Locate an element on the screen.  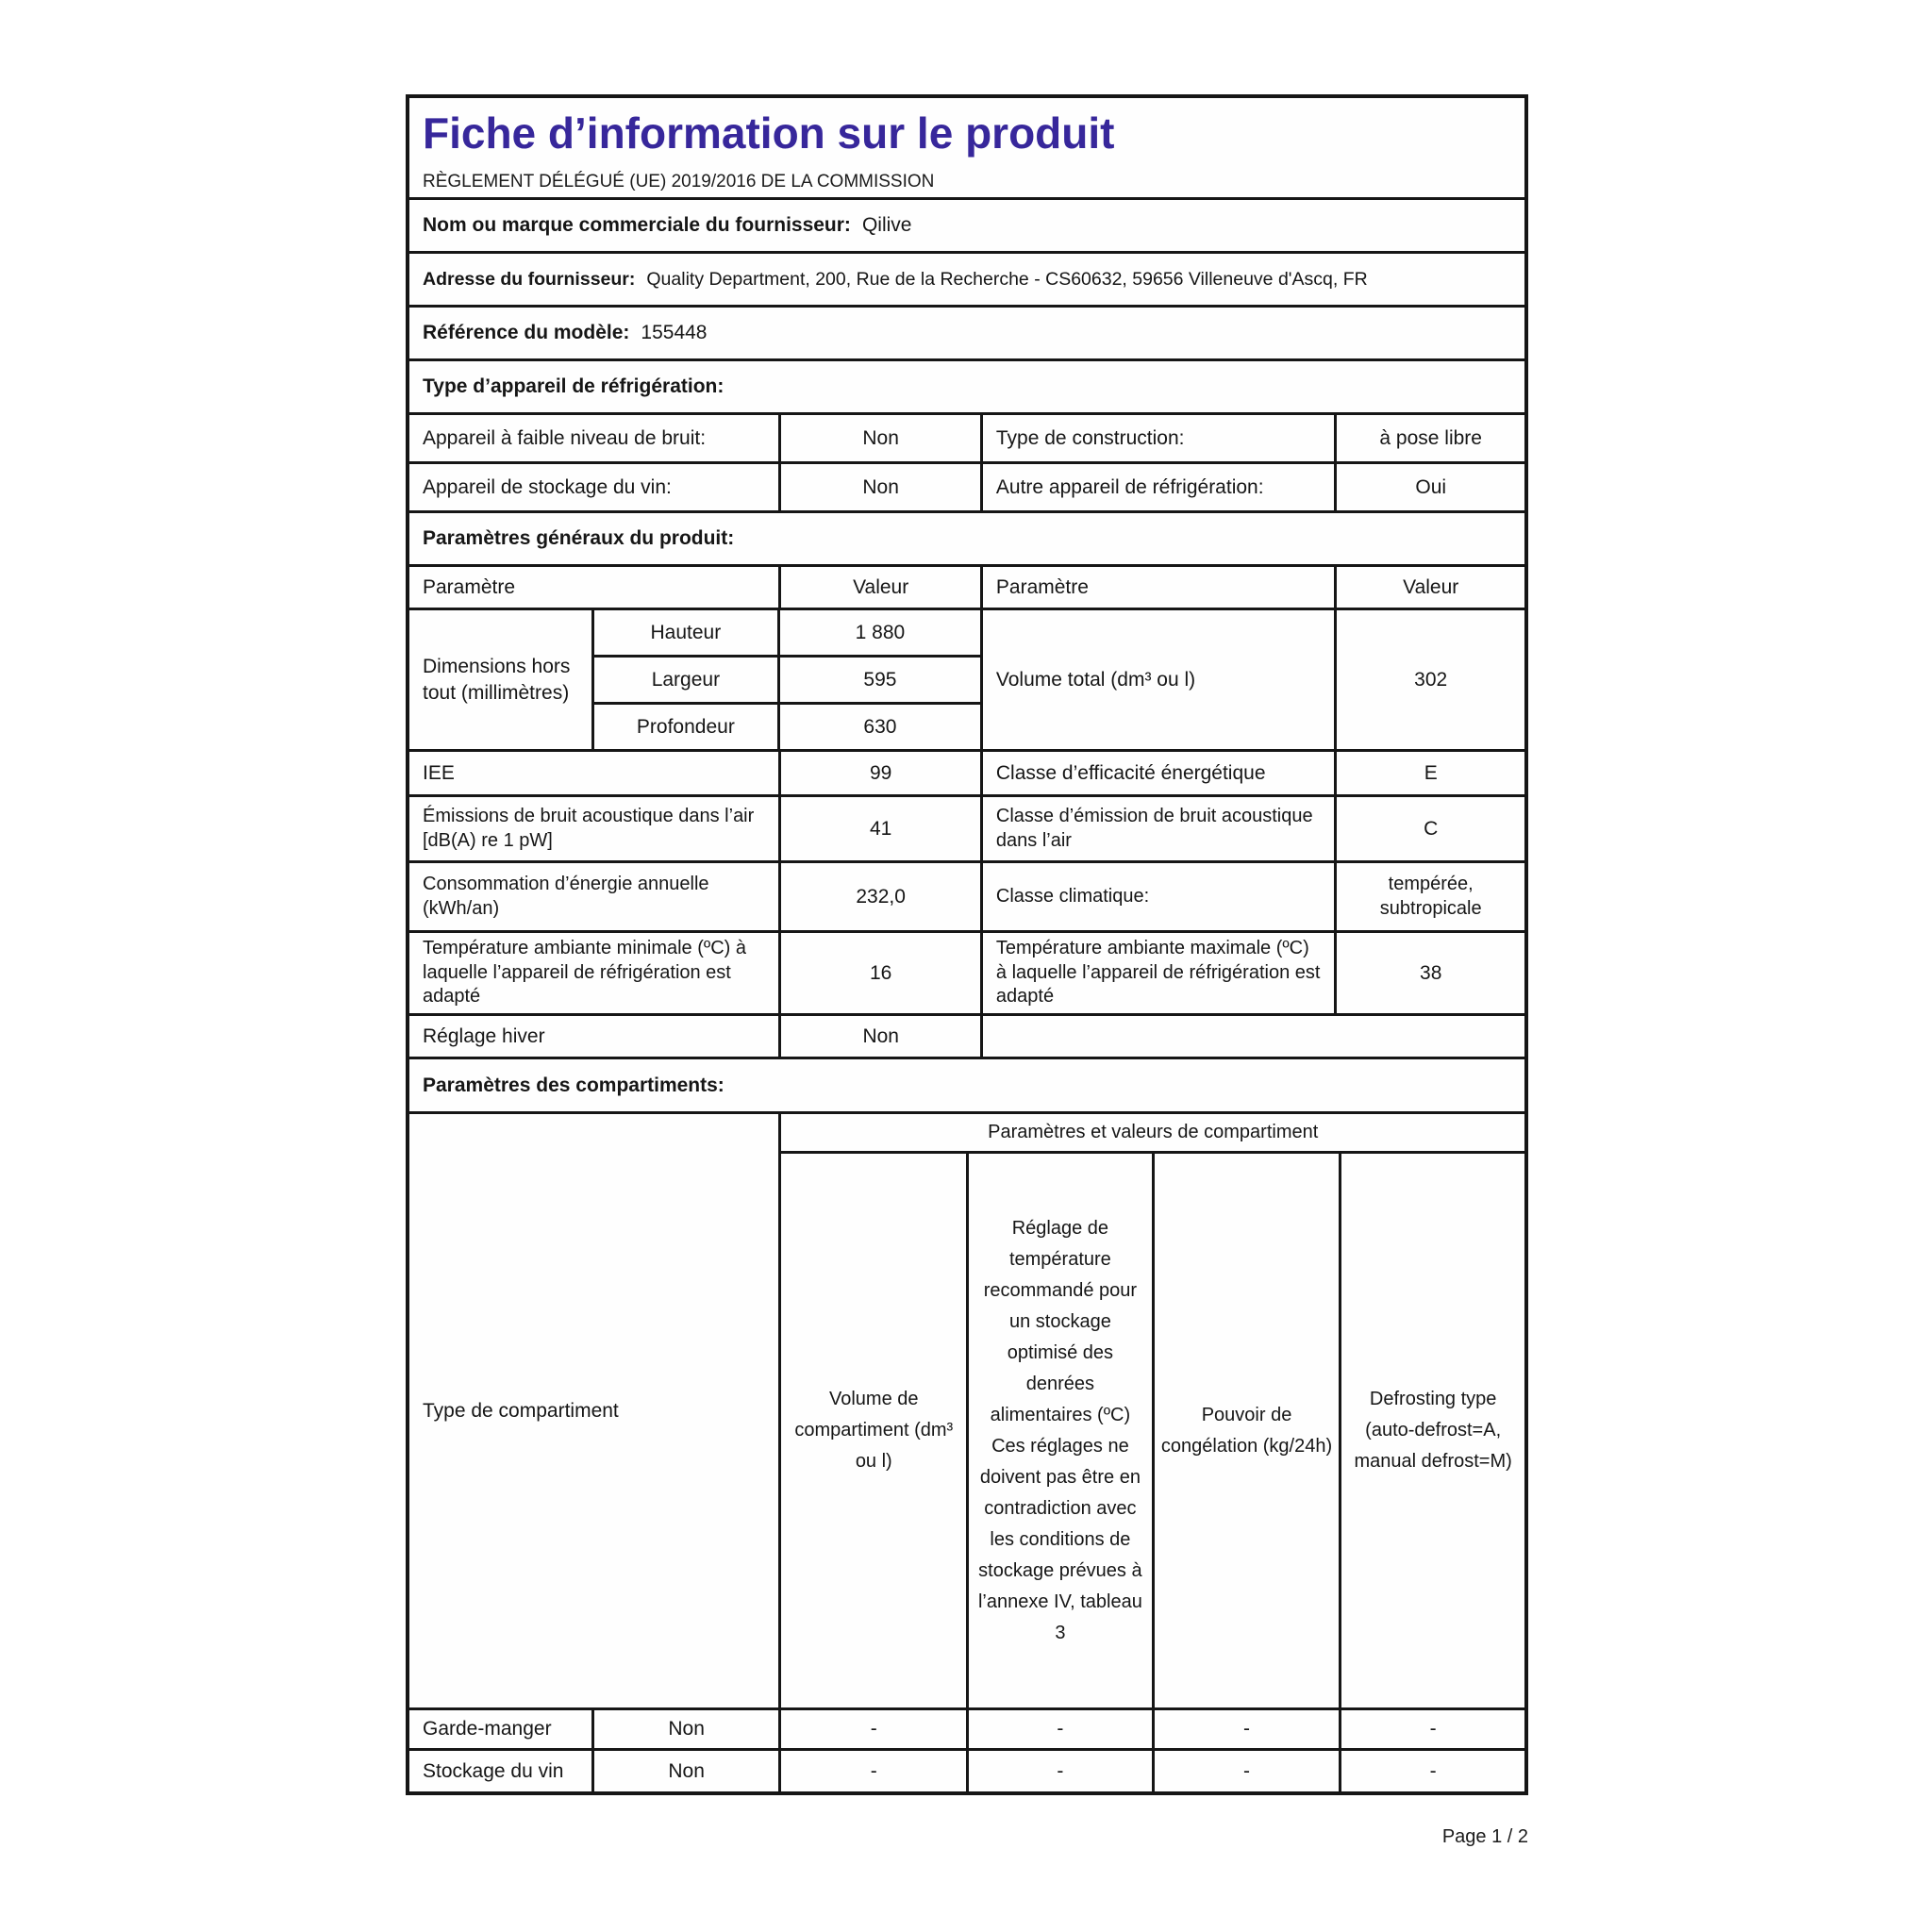
compartment-type-header: Type de compartiment is located at coordinates (595, 1410).